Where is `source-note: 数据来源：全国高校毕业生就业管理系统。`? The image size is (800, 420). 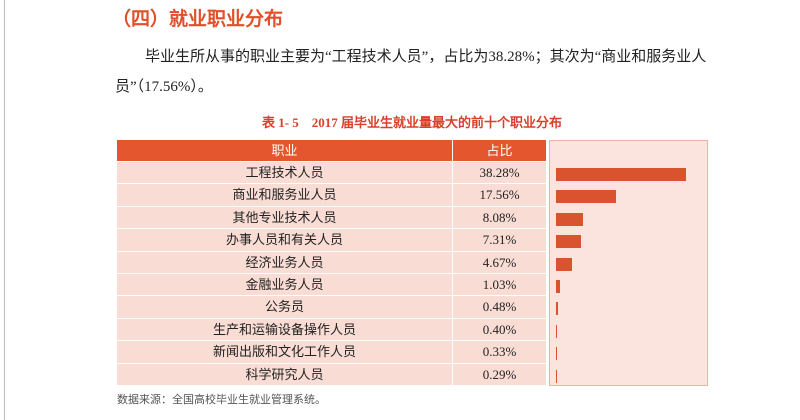 source-note: 数据来源：全国高校毕业生就业管理系统。 is located at coordinates (221, 400).